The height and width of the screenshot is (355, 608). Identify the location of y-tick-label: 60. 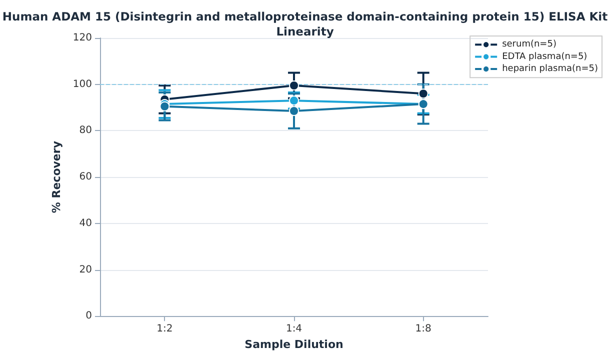
(85, 177).